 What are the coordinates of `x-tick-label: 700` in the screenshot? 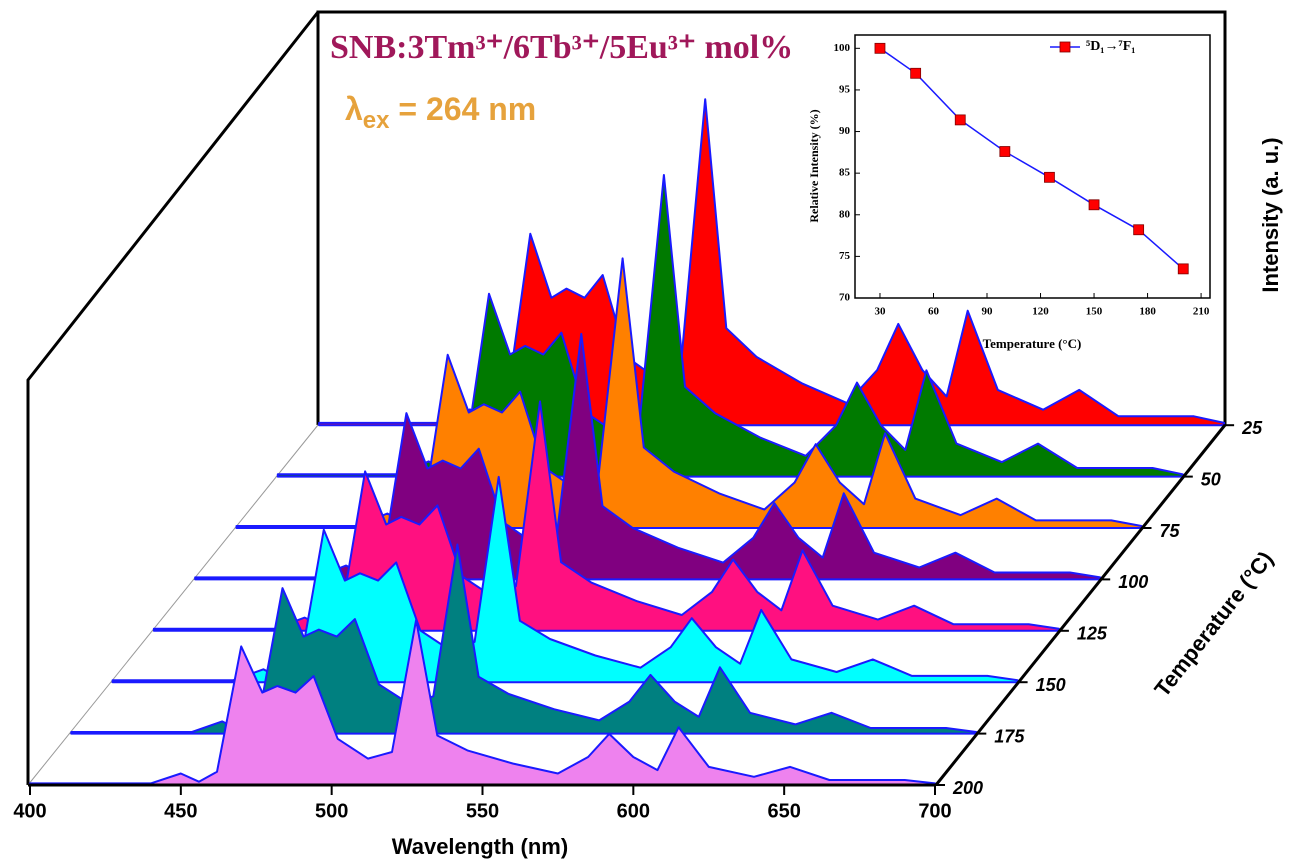 It's located at (934, 811).